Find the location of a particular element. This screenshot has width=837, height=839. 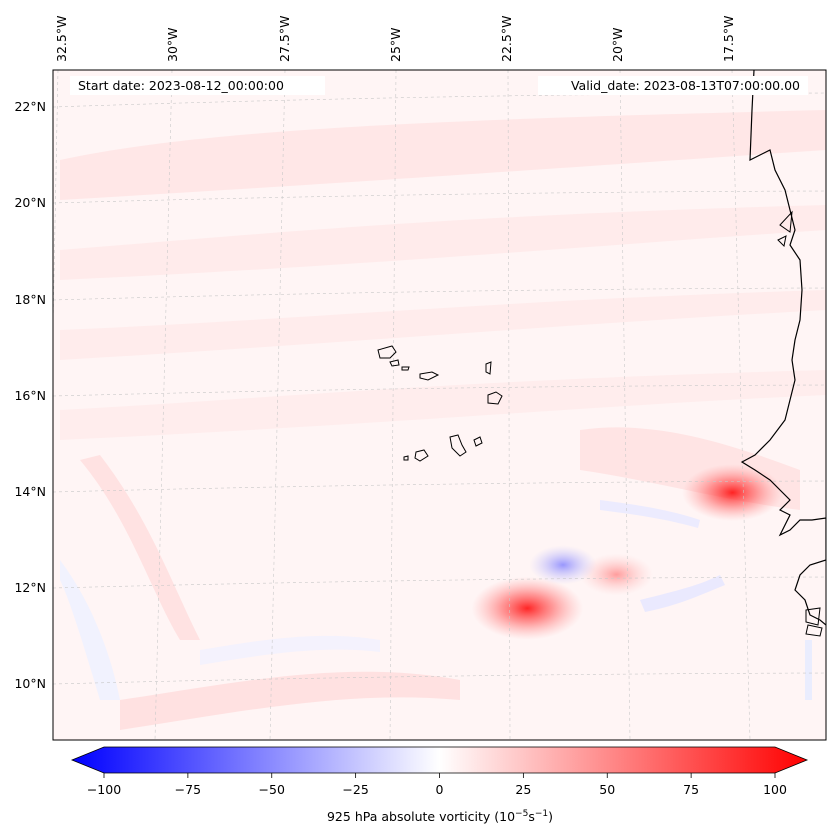

start-label: Start date: 2023-08-12_00:00:00 is located at coordinates (181, 85).